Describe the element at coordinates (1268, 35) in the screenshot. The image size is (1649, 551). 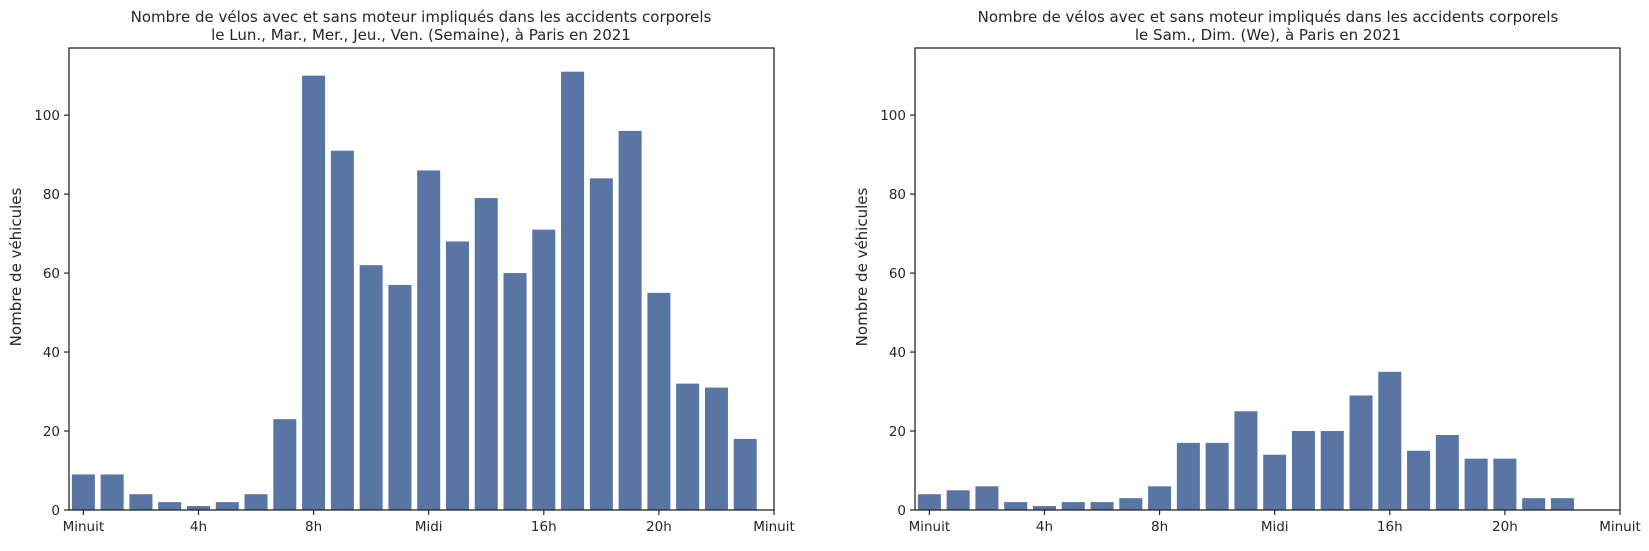
I see `chart-title-line2: le Sam., Dim. (We), à Paris en 2021` at that location.